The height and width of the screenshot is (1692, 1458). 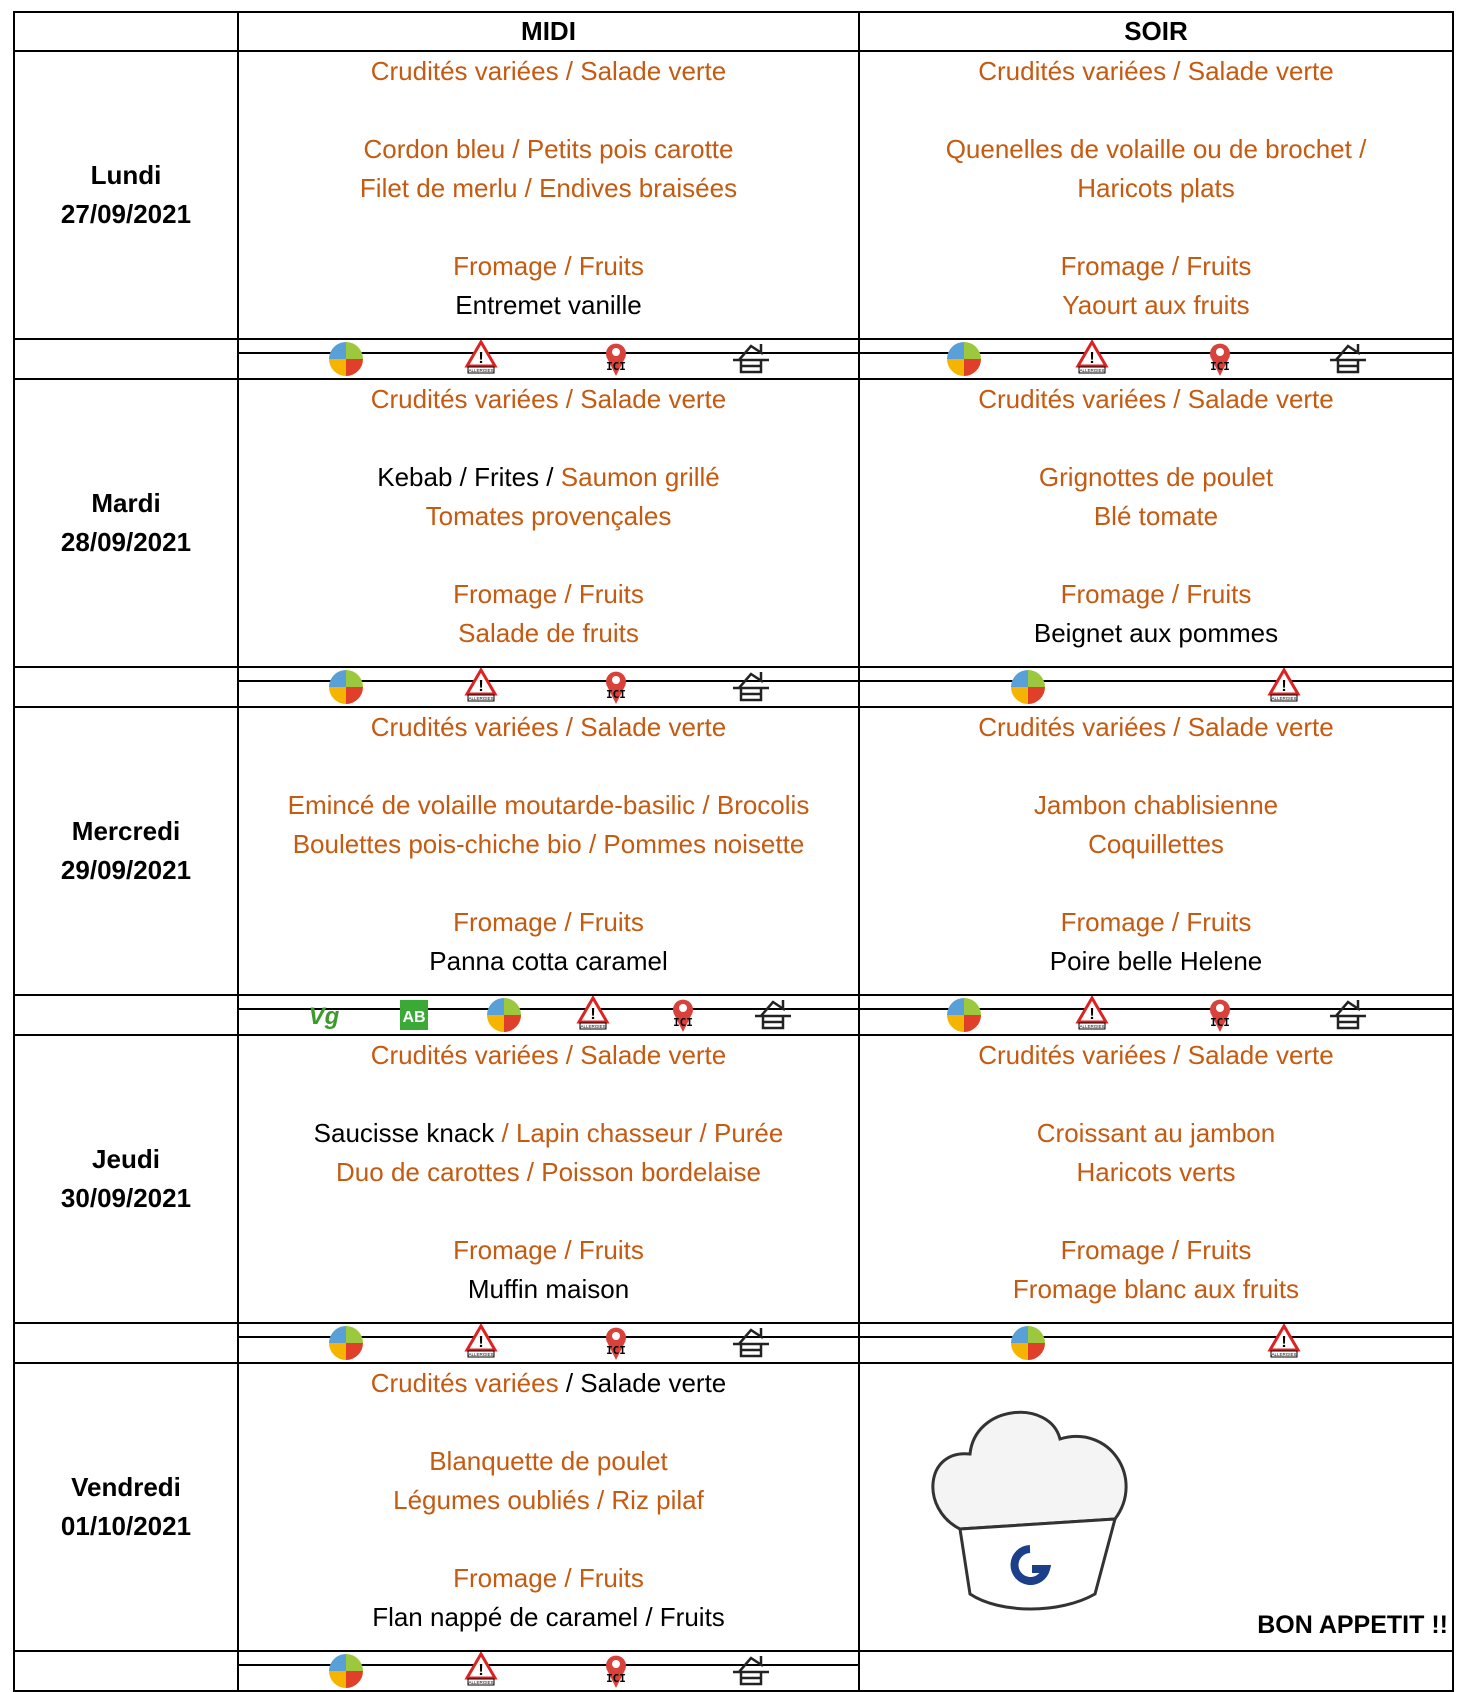 I want to click on menu-line: Jambon chablisienne, so click(x=1156, y=805).